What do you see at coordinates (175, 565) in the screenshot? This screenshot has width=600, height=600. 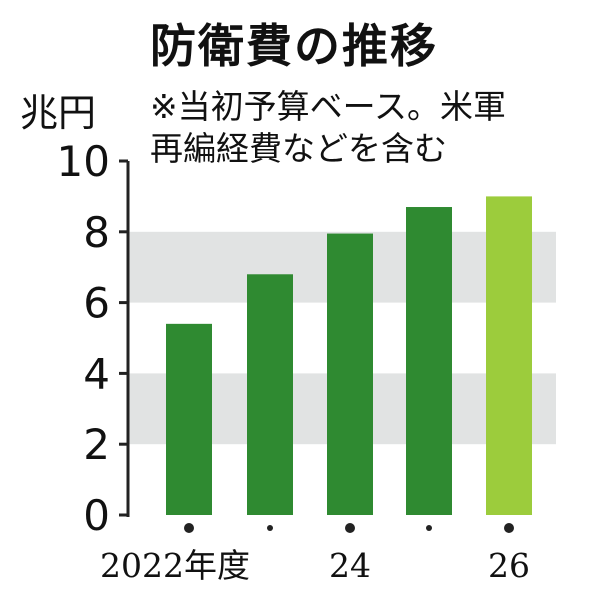 I see `x-tick-label-1: 2022年度` at bounding box center [175, 565].